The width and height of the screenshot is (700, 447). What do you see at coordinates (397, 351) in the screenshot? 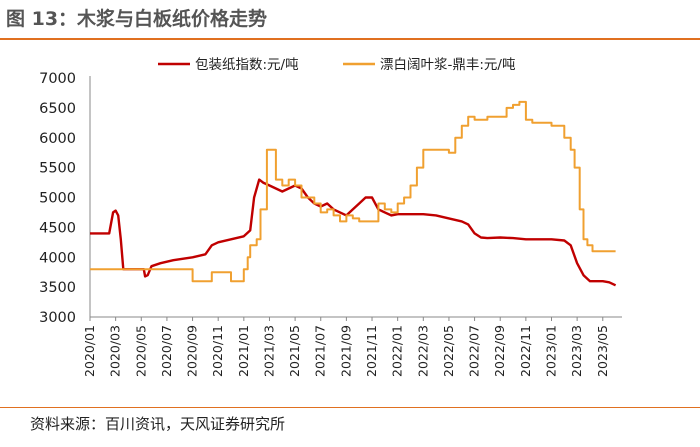
I see `x-tick-label: 2022/01` at bounding box center [397, 351].